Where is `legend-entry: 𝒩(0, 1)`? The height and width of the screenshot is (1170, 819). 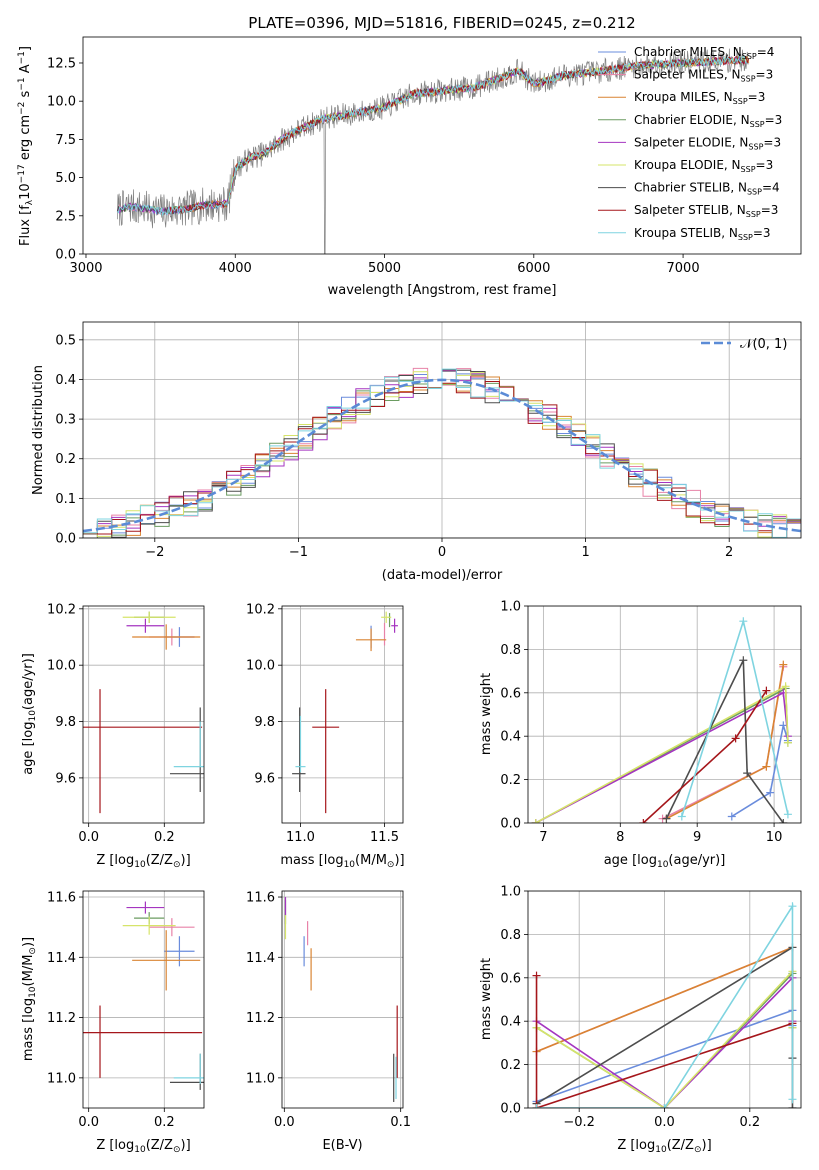 legend-entry: 𝒩(0, 1) is located at coordinates (763, 344).